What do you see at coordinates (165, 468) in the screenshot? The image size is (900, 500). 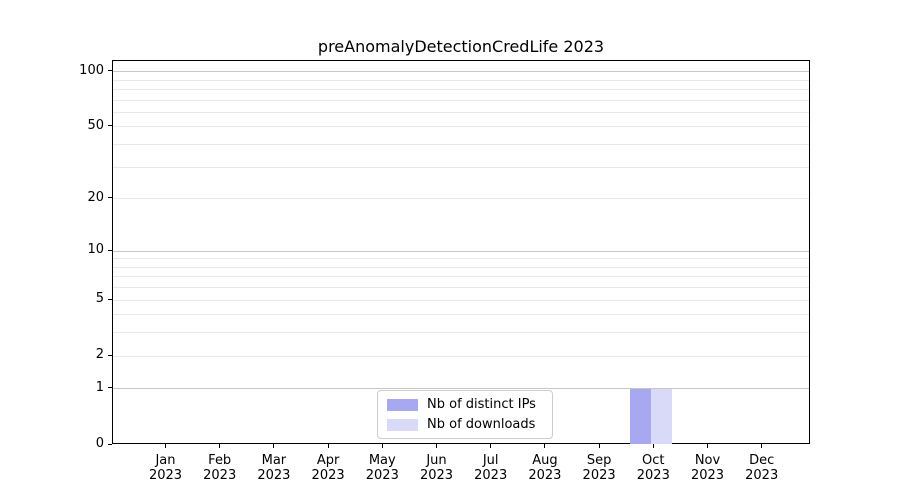 I see `x-tick-label-jan: Jan 2023` at bounding box center [165, 468].